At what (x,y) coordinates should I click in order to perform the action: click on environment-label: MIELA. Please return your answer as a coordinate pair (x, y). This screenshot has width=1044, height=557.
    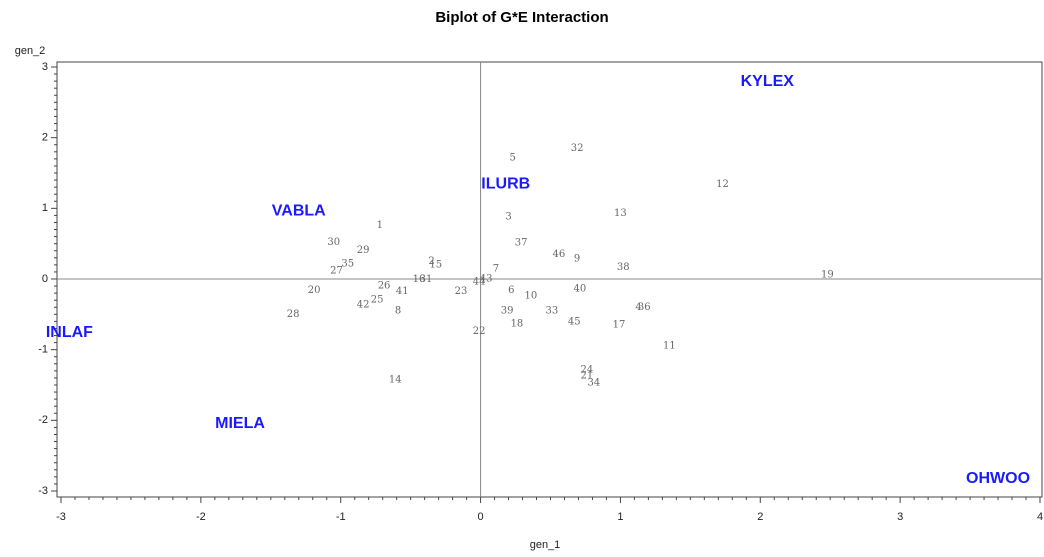
    Looking at the image, I should click on (240, 423).